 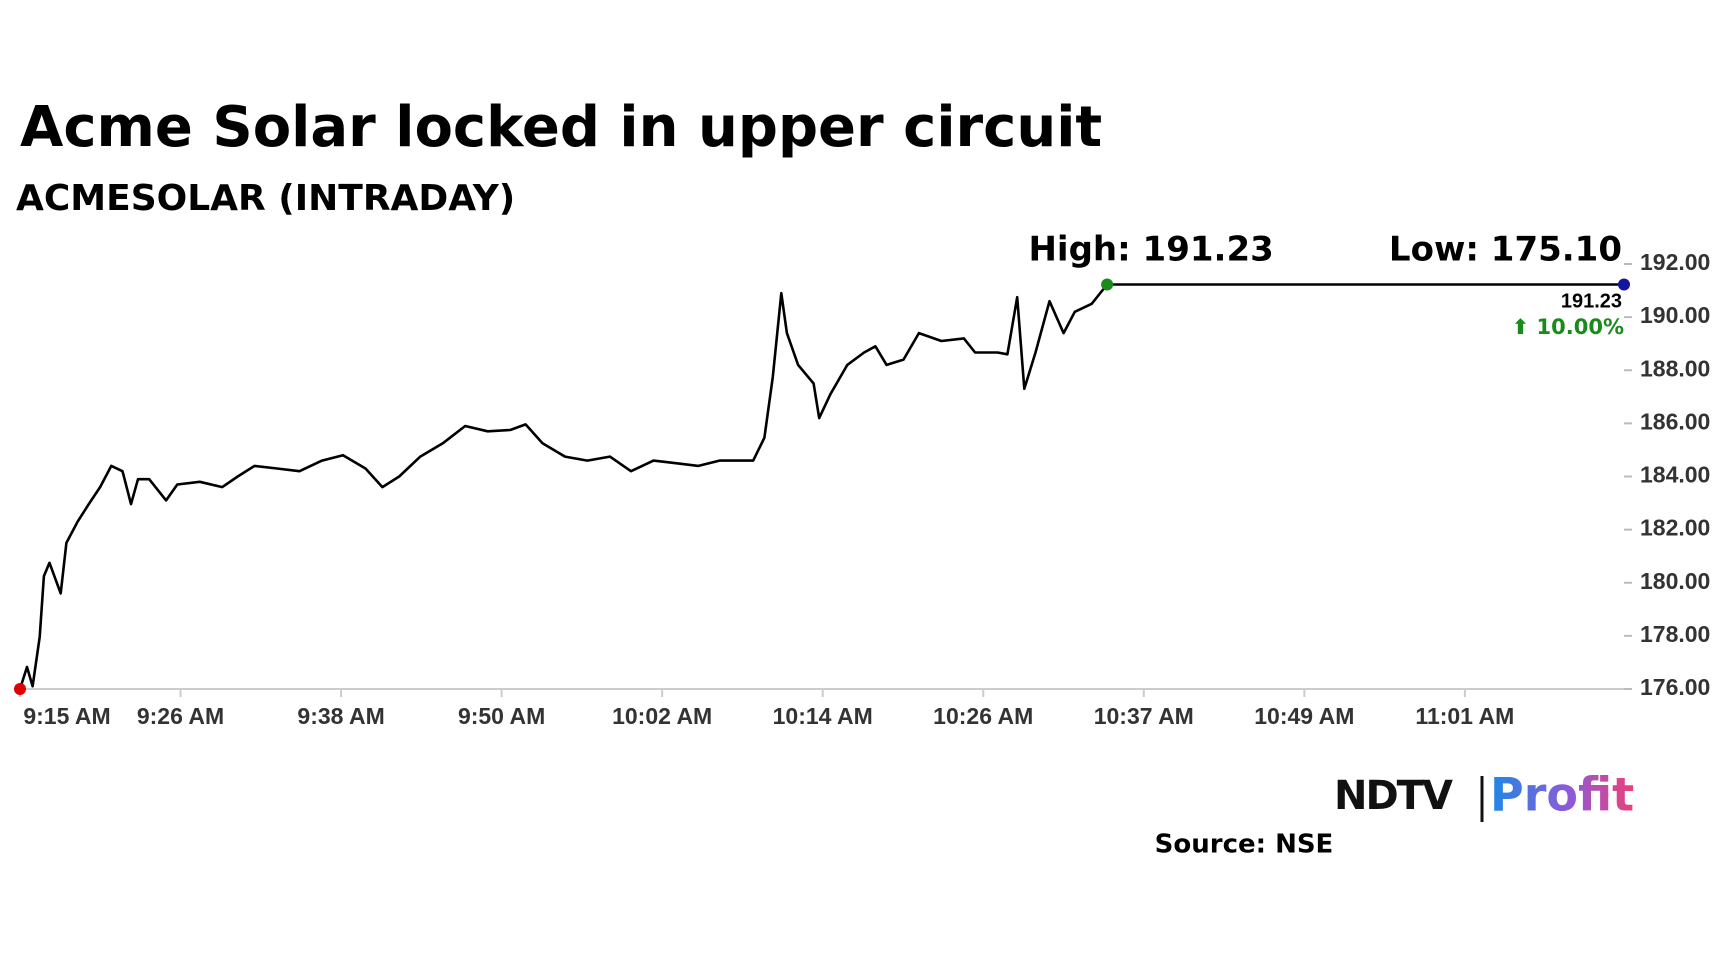 I want to click on source: Source: NSE, so click(x=1244, y=845).